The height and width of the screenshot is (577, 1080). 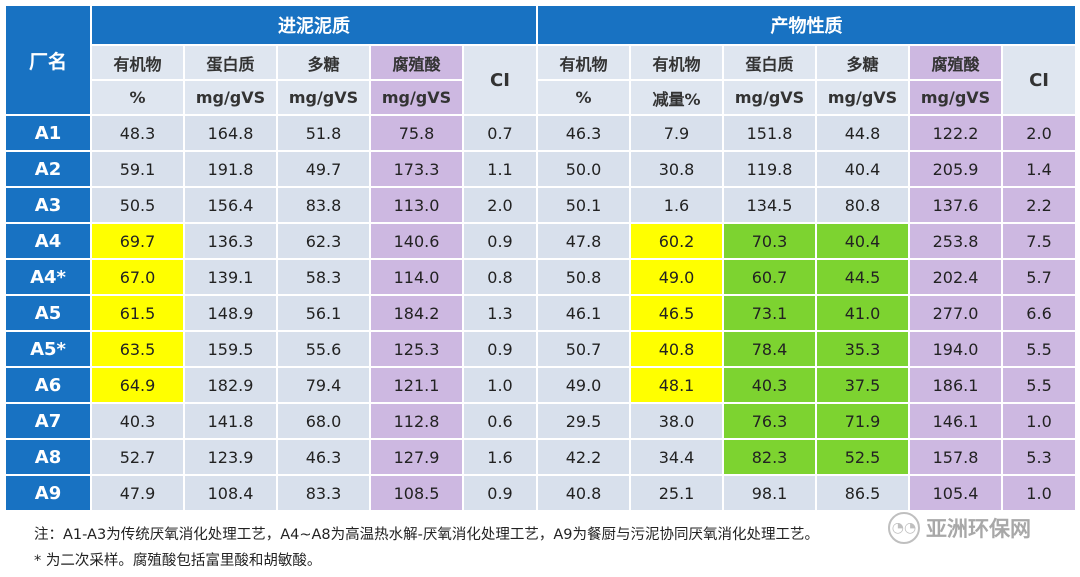 What do you see at coordinates (956, 62) in the screenshot?
I see `product-col-4-header: 腐殖酸` at bounding box center [956, 62].